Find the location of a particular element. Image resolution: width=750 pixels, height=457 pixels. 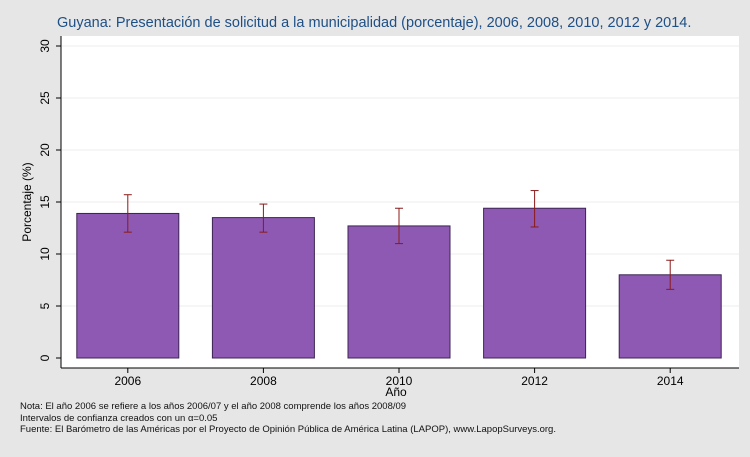

x-tick-label: 2010 is located at coordinates (399, 381).